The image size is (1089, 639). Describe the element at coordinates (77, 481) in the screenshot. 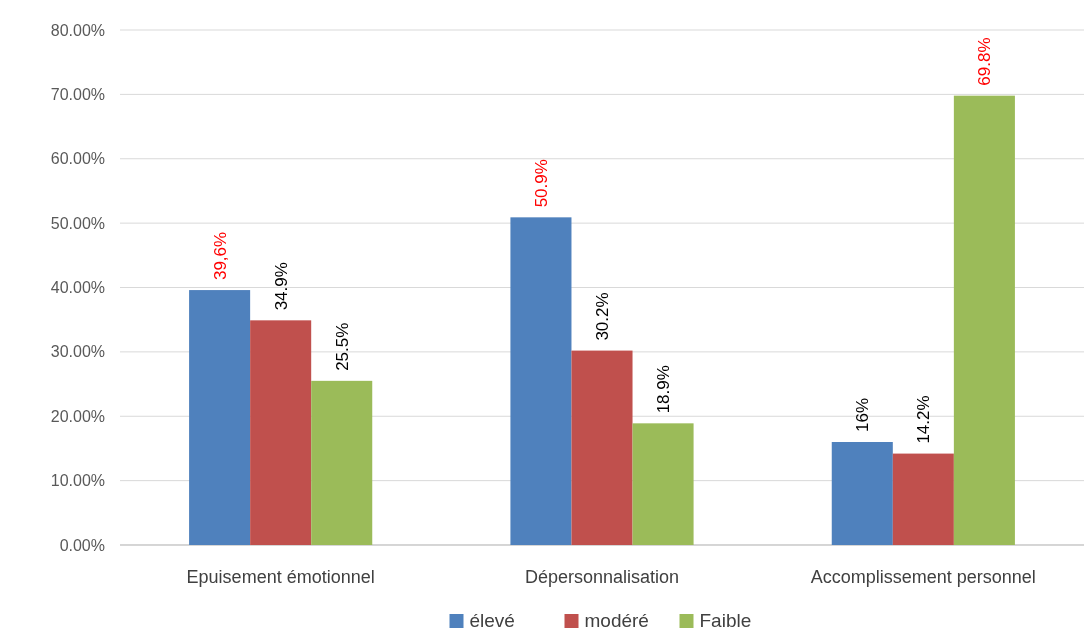

I see `y-tick-label: 10.00%` at that location.